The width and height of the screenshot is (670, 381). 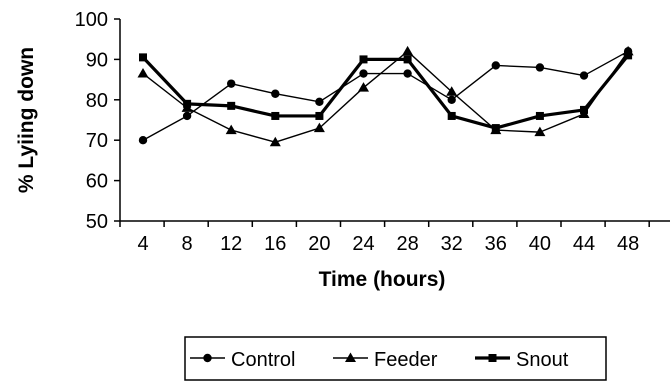 What do you see at coordinates (406, 360) in the screenshot?
I see `legend-label-feeder: Feeder` at bounding box center [406, 360].